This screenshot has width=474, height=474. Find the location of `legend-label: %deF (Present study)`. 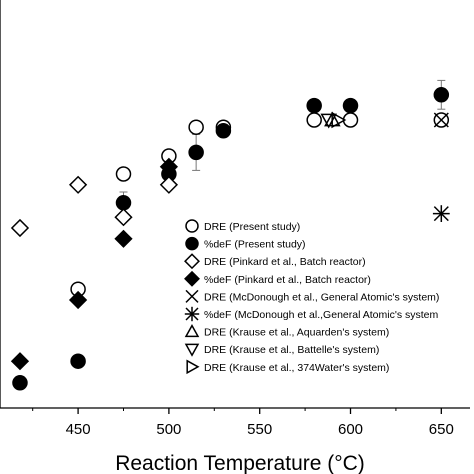

legend-label: %deF (Present study) is located at coordinates (255, 245).